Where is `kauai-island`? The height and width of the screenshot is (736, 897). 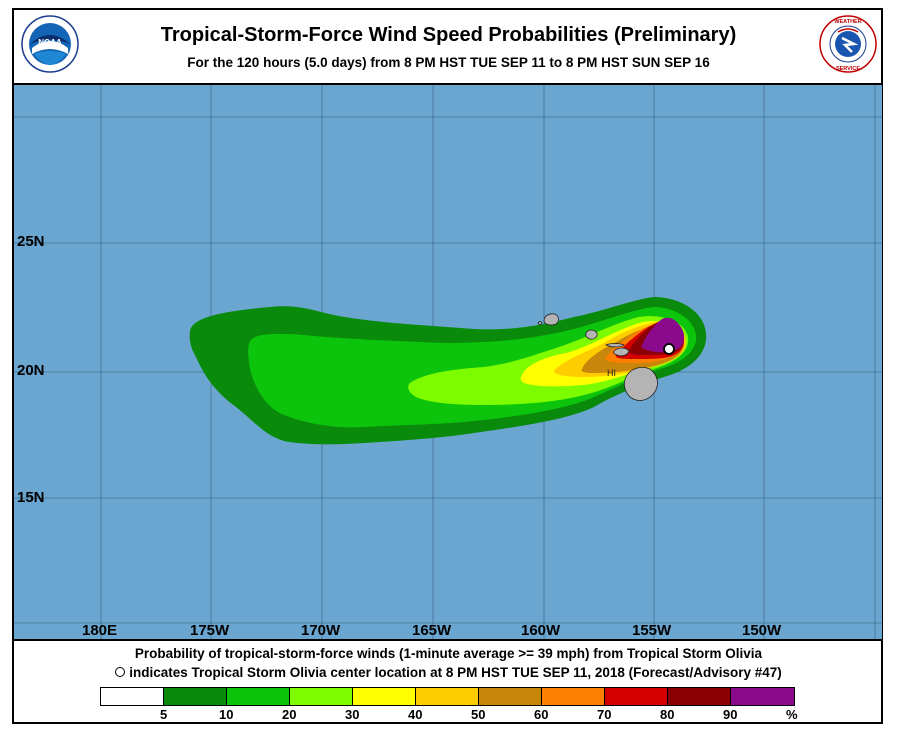 kauai-island is located at coordinates (551, 319).